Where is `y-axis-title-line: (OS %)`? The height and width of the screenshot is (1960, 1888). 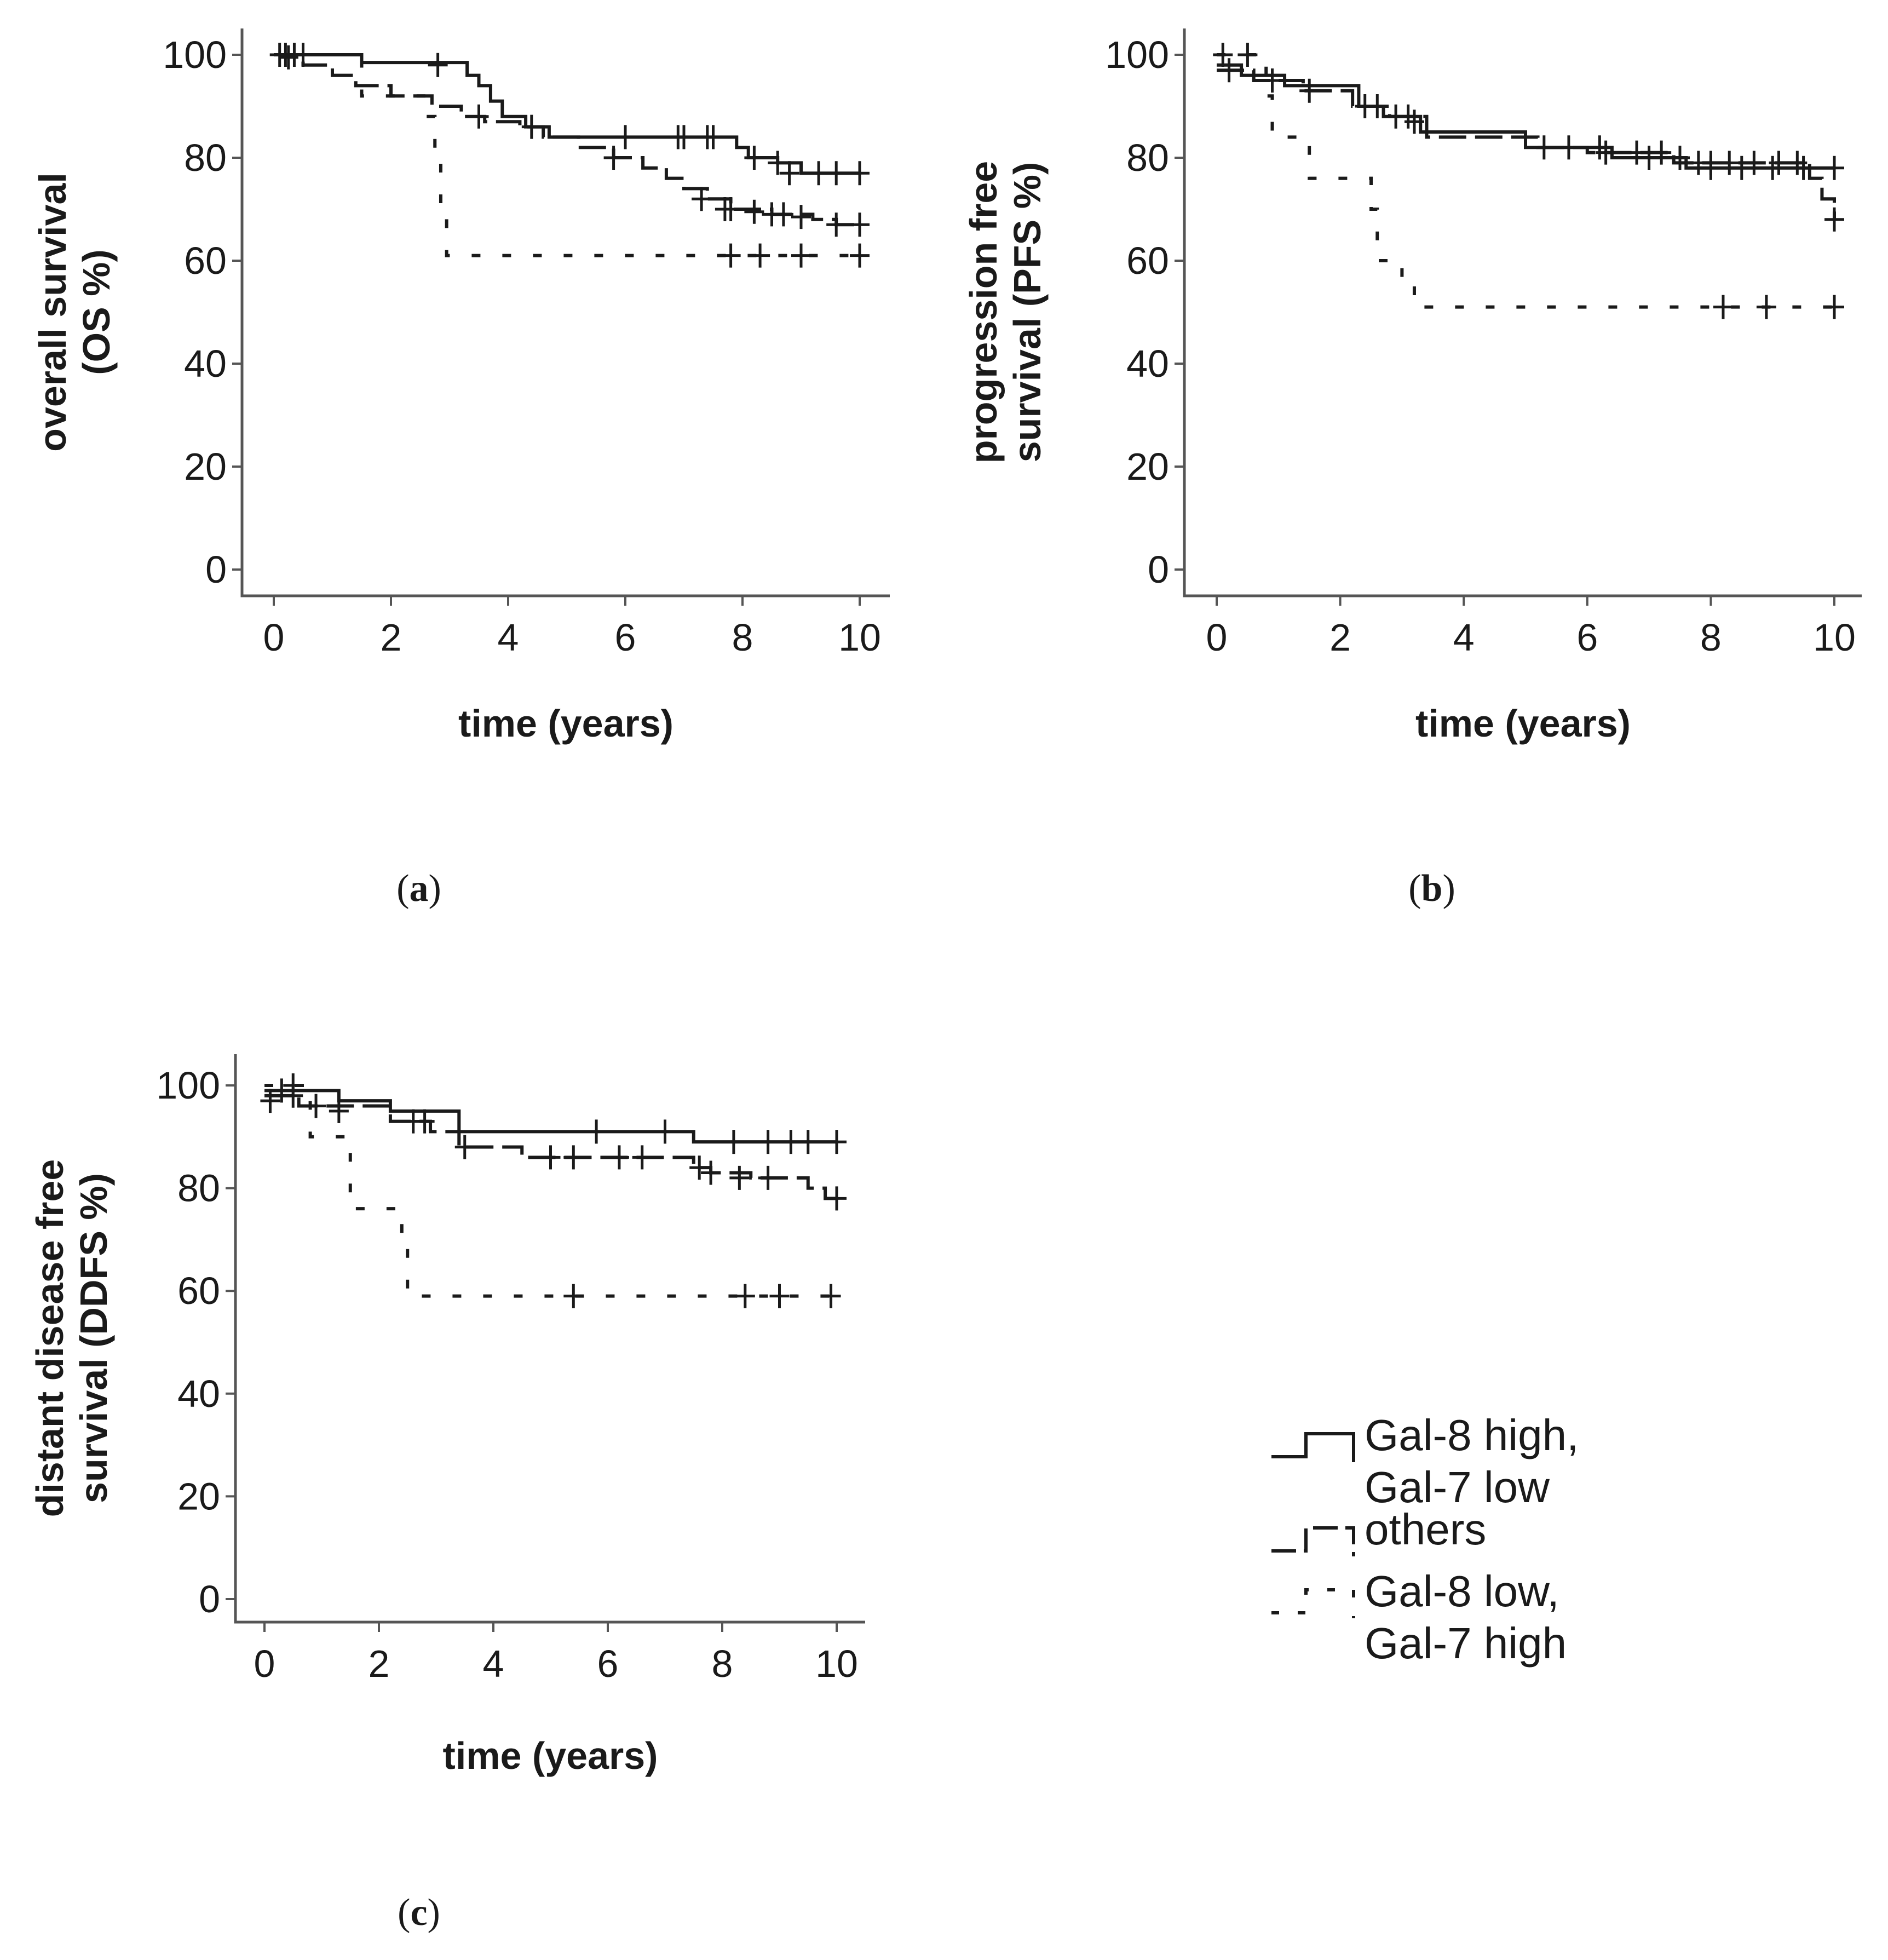 y-axis-title-line: (OS %) is located at coordinates (96, 312).